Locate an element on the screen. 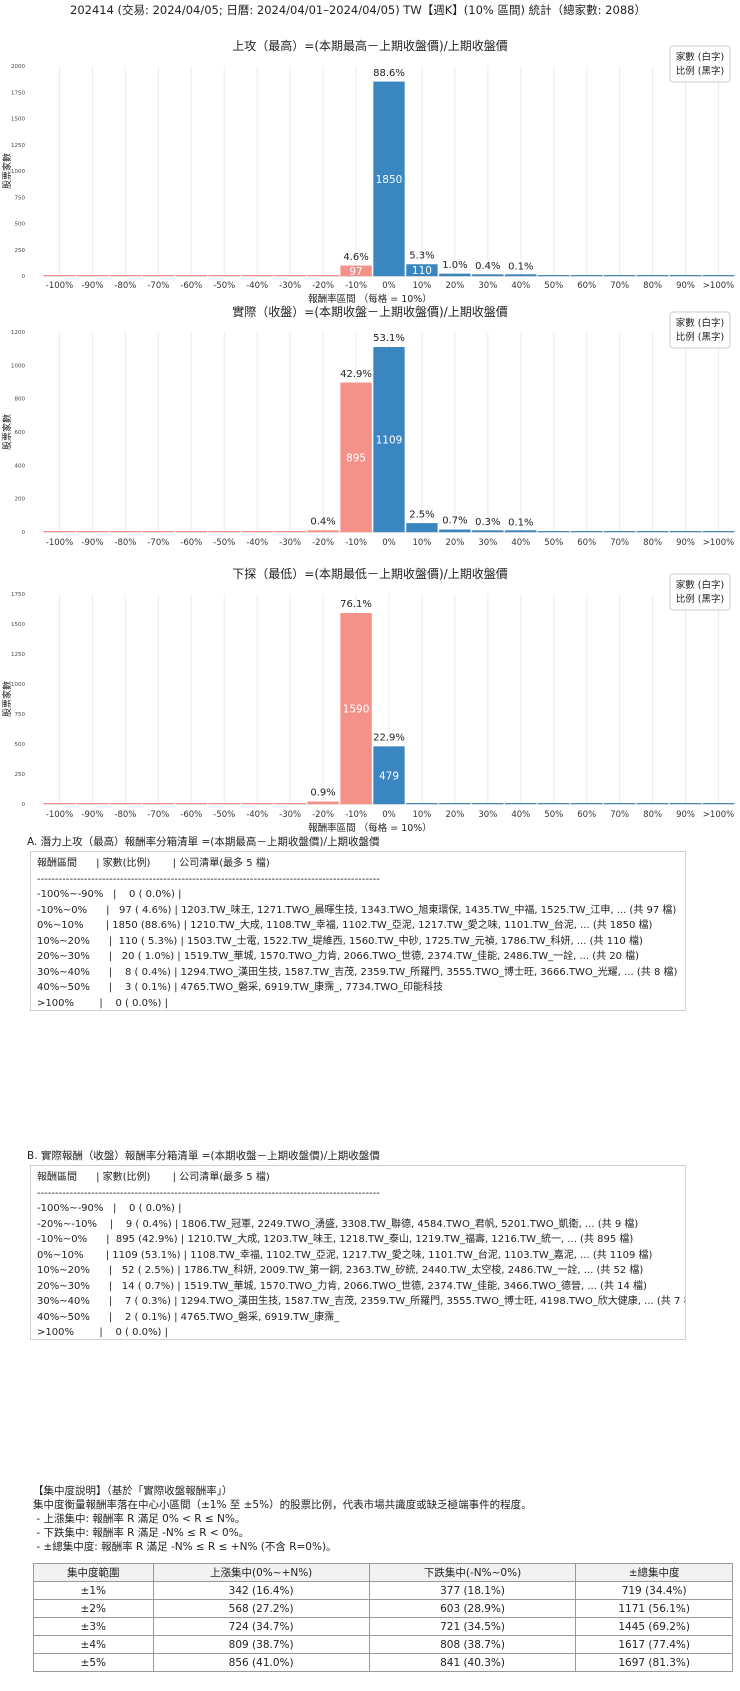  y-tick-label: 1200 is located at coordinates (18, 333).